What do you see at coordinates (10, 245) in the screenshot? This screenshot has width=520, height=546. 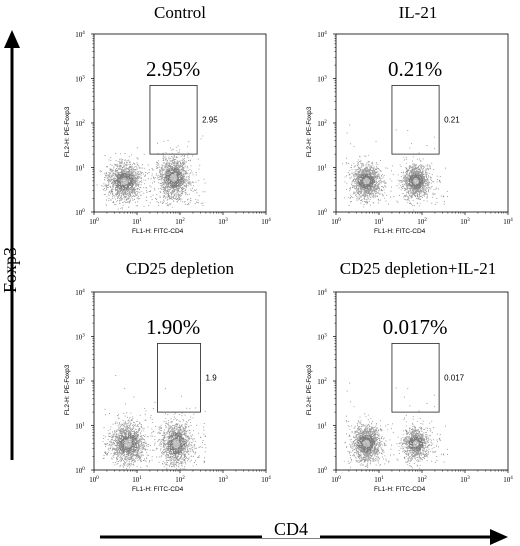 I see `global-y-axis: Foxp3` at bounding box center [10, 245].